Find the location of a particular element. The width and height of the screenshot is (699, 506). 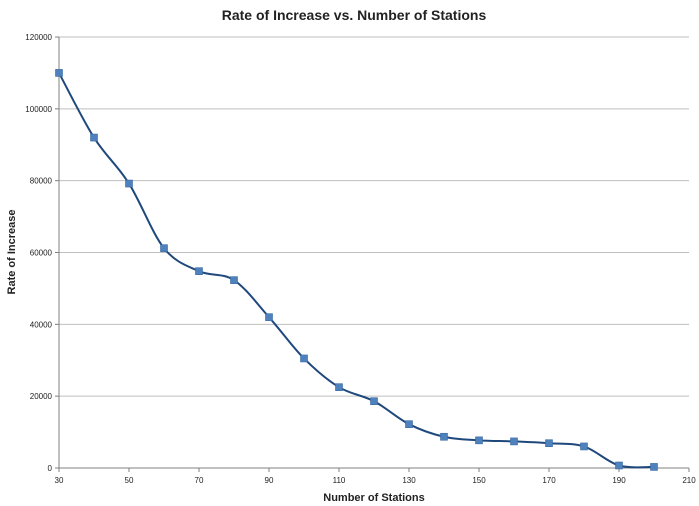

x-tick-label-110: 110 is located at coordinates (339, 480).